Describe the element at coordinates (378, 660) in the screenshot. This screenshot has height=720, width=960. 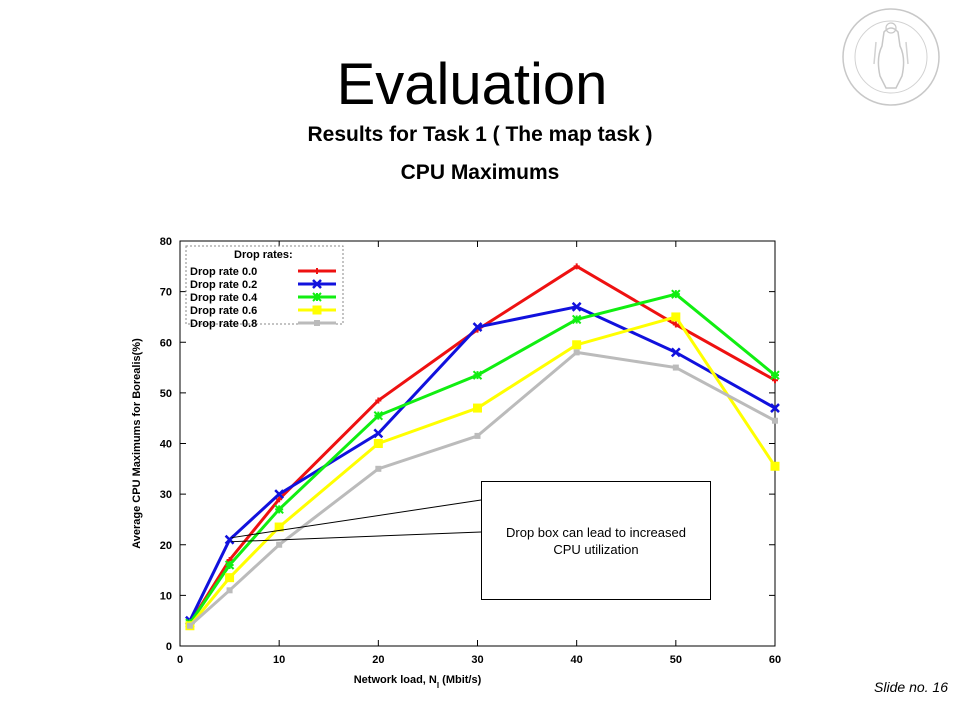
I see `x-tick-label: 20` at that location.